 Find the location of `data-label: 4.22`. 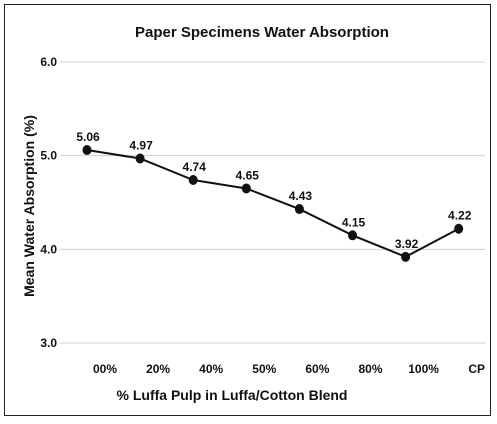

data-label: 4.22 is located at coordinates (460, 216).